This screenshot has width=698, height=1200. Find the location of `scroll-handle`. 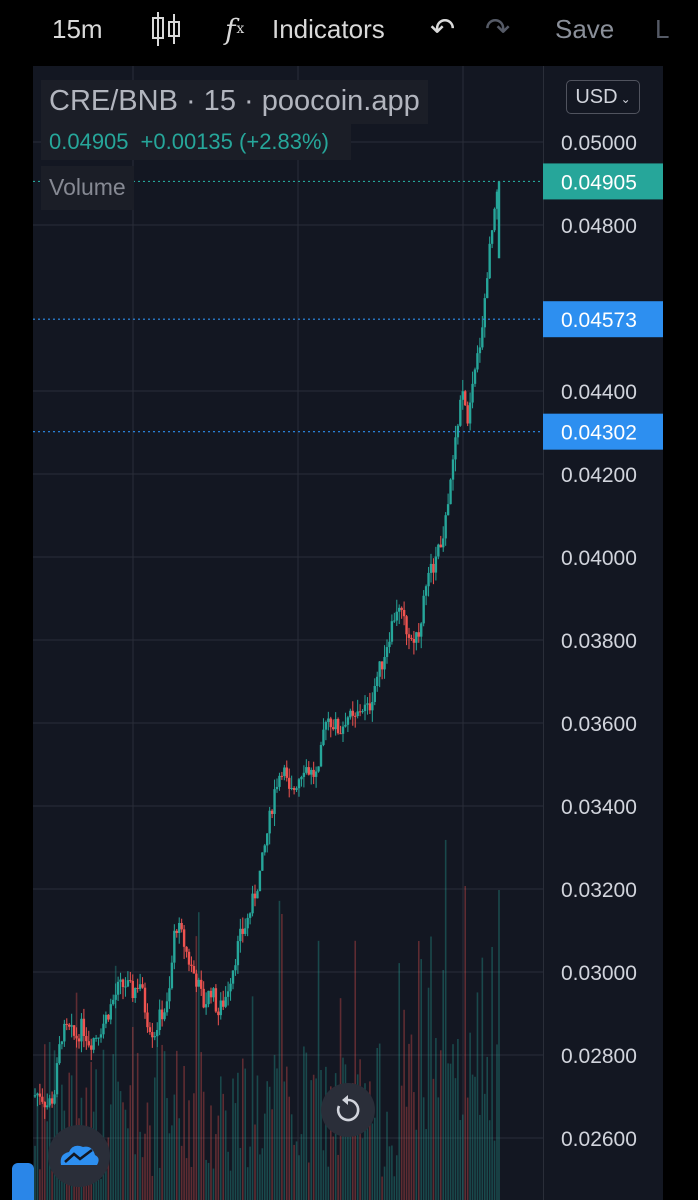

scroll-handle is located at coordinates (23, 1181).